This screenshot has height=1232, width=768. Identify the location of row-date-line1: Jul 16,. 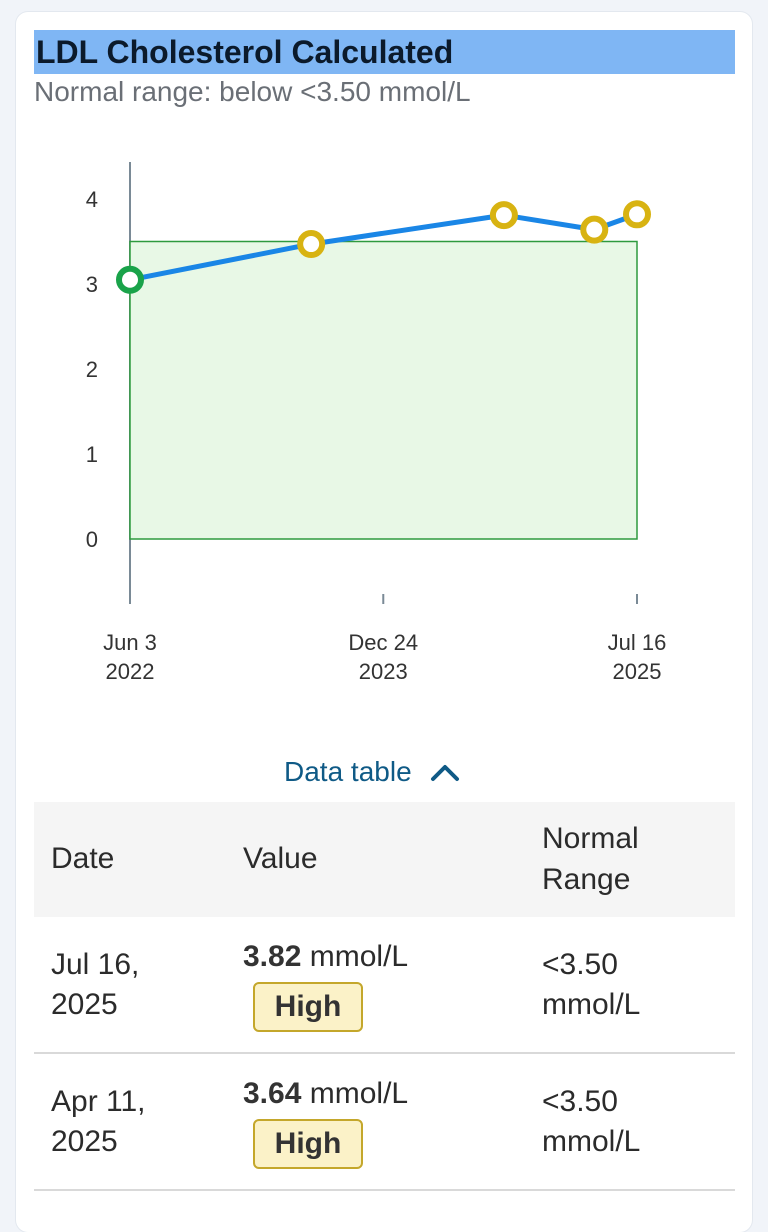
(95, 964).